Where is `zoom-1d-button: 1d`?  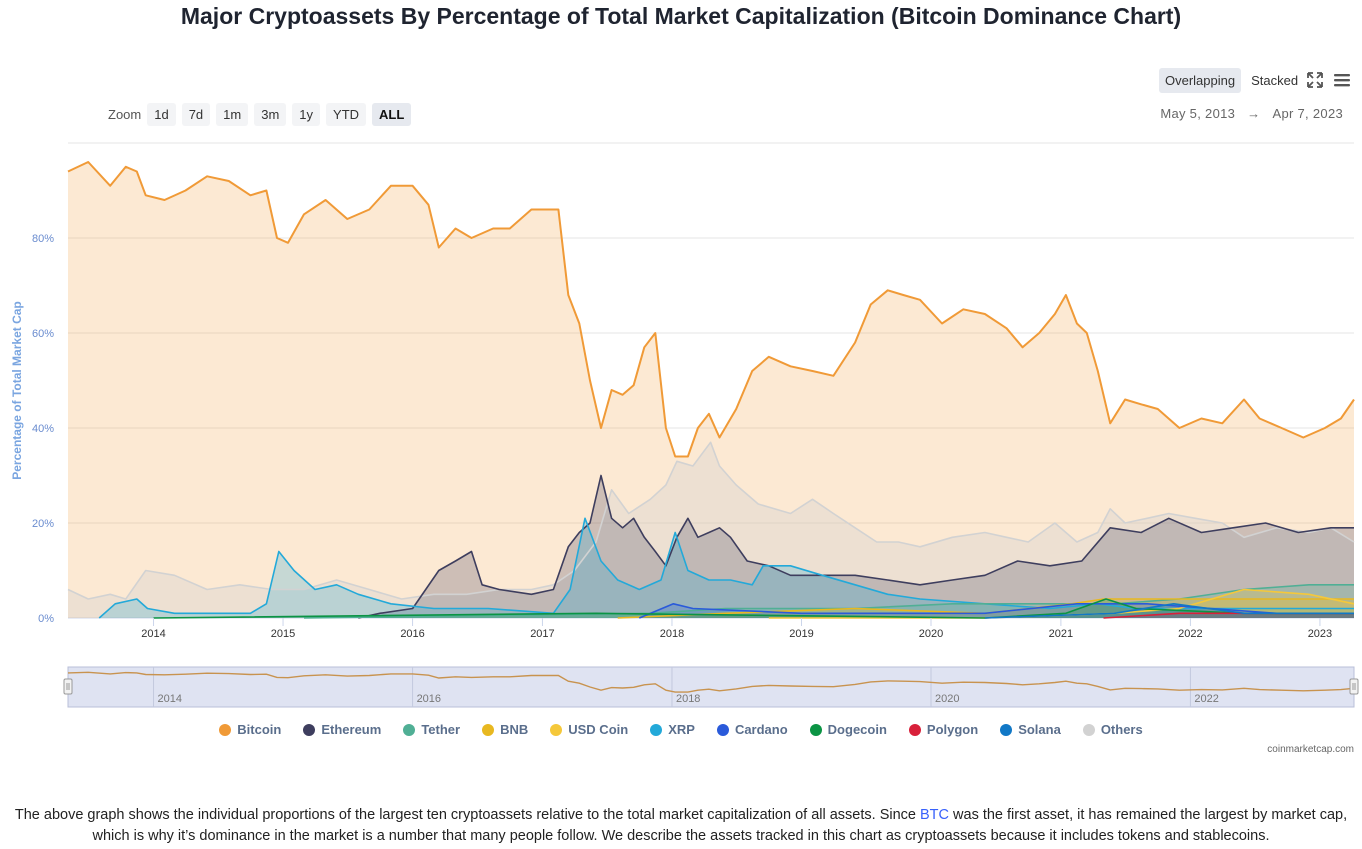 zoom-1d-button: 1d is located at coordinates (161, 114).